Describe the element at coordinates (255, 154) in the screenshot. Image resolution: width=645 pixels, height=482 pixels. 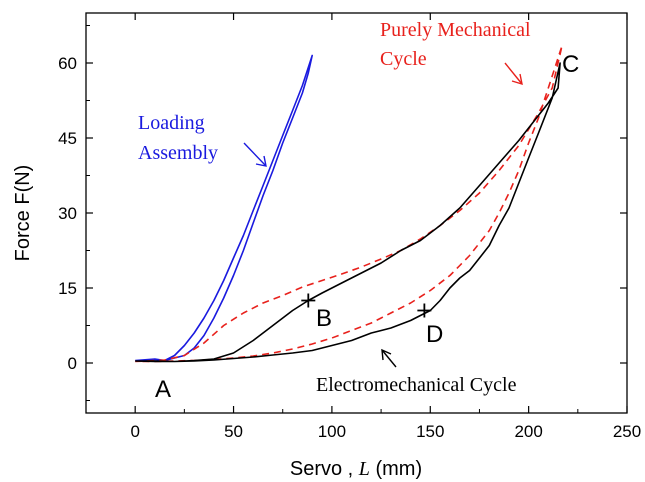
I see `arrow-loading` at that location.